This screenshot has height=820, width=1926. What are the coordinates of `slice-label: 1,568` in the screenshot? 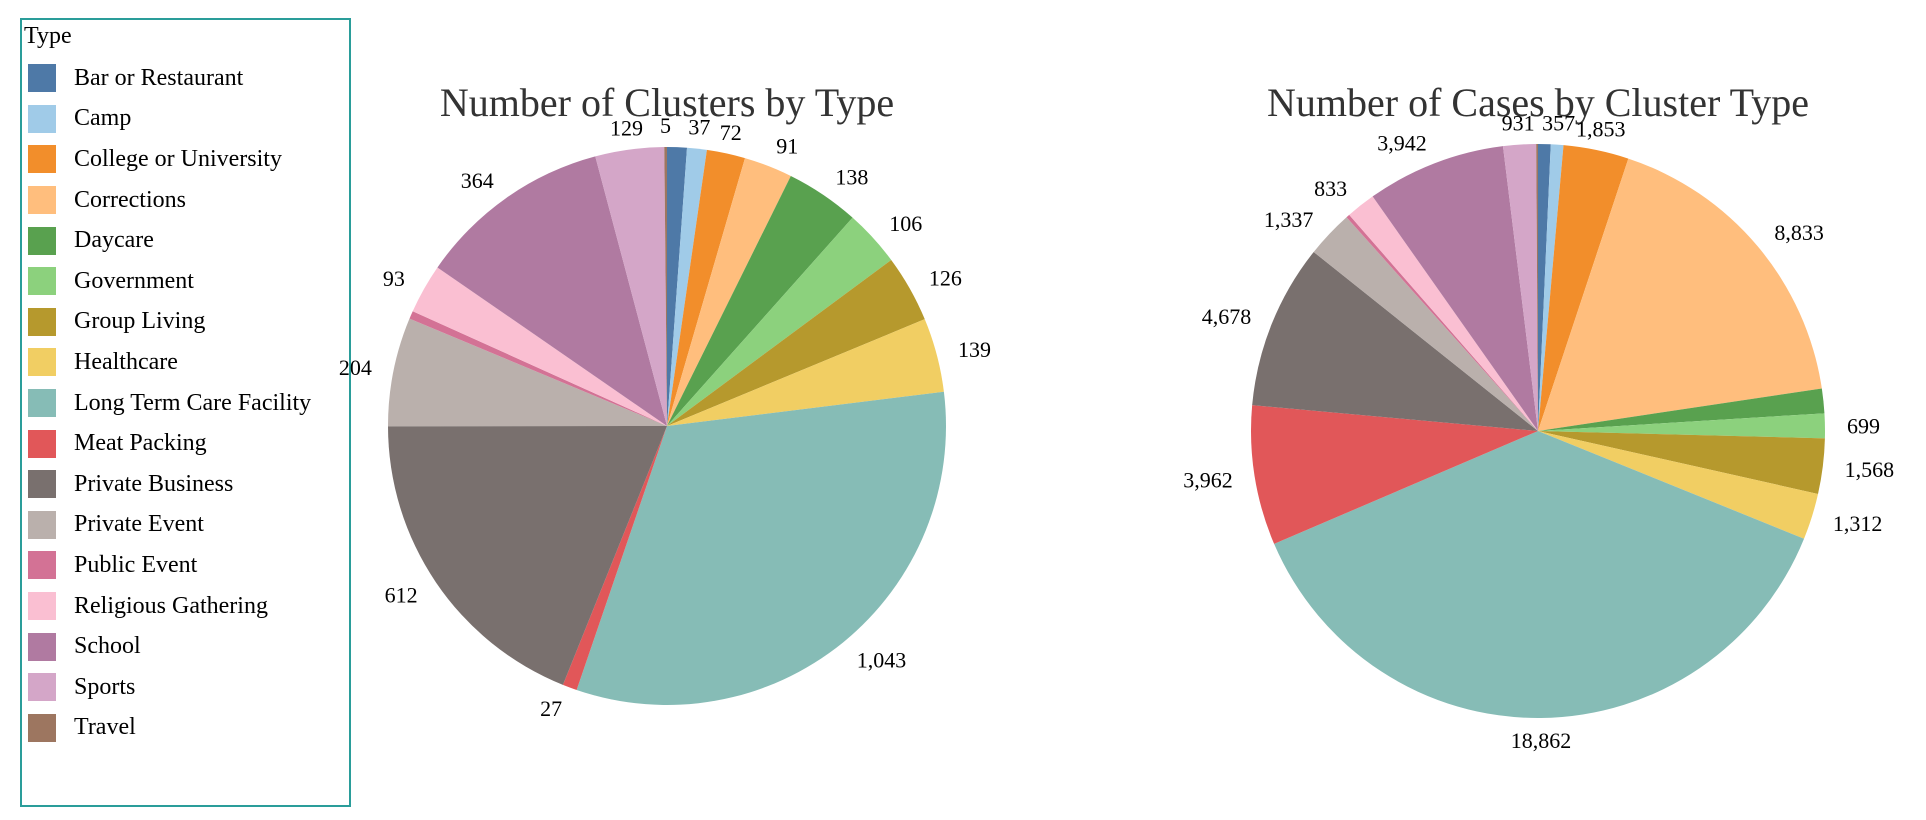 It's located at (1870, 469).